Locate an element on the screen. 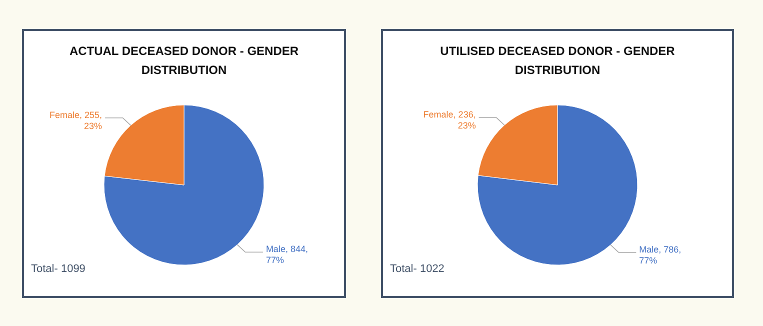 The image size is (763, 326). slice-label: Female, 236, 23% is located at coordinates (449, 120).